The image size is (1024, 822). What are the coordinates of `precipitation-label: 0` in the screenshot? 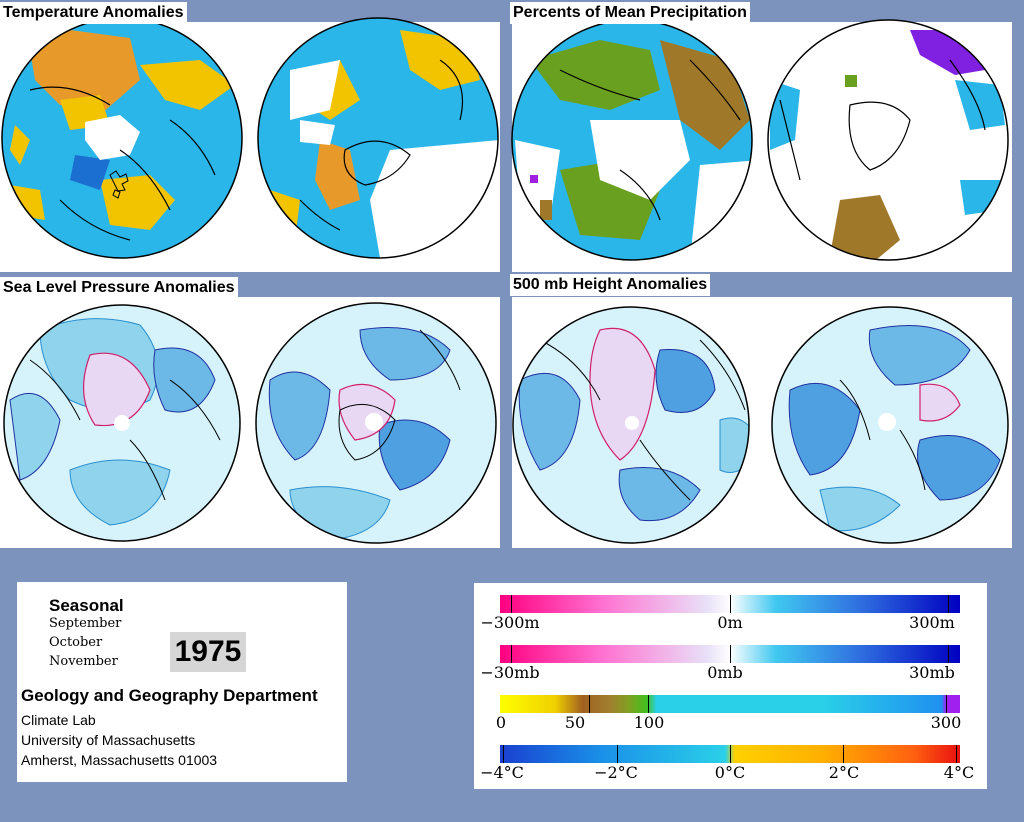 It's located at (501, 722).